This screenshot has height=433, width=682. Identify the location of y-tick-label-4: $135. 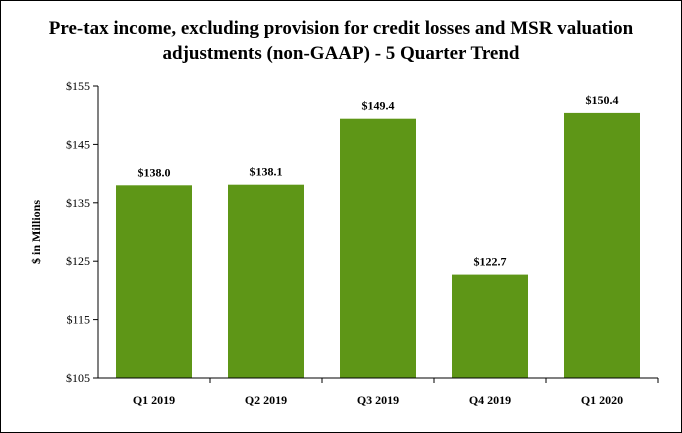
(78, 203).